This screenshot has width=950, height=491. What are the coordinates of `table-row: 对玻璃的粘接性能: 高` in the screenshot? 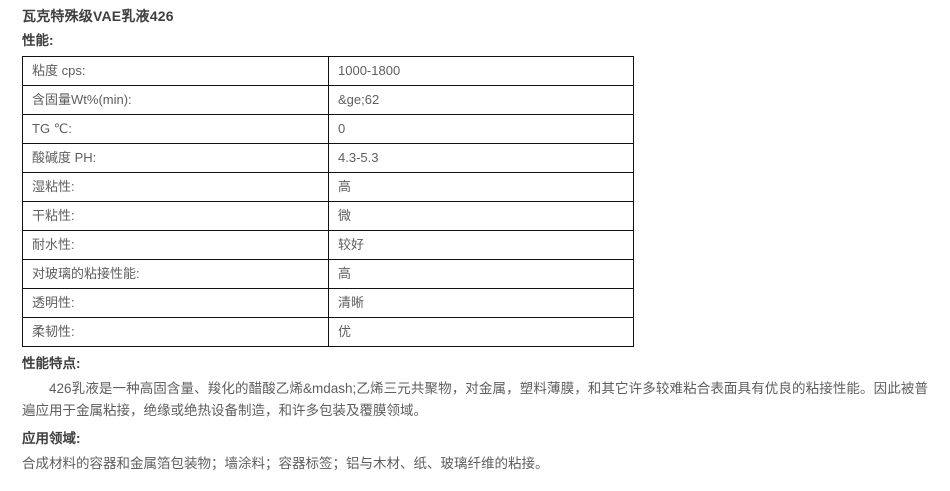 It's located at (328, 274).